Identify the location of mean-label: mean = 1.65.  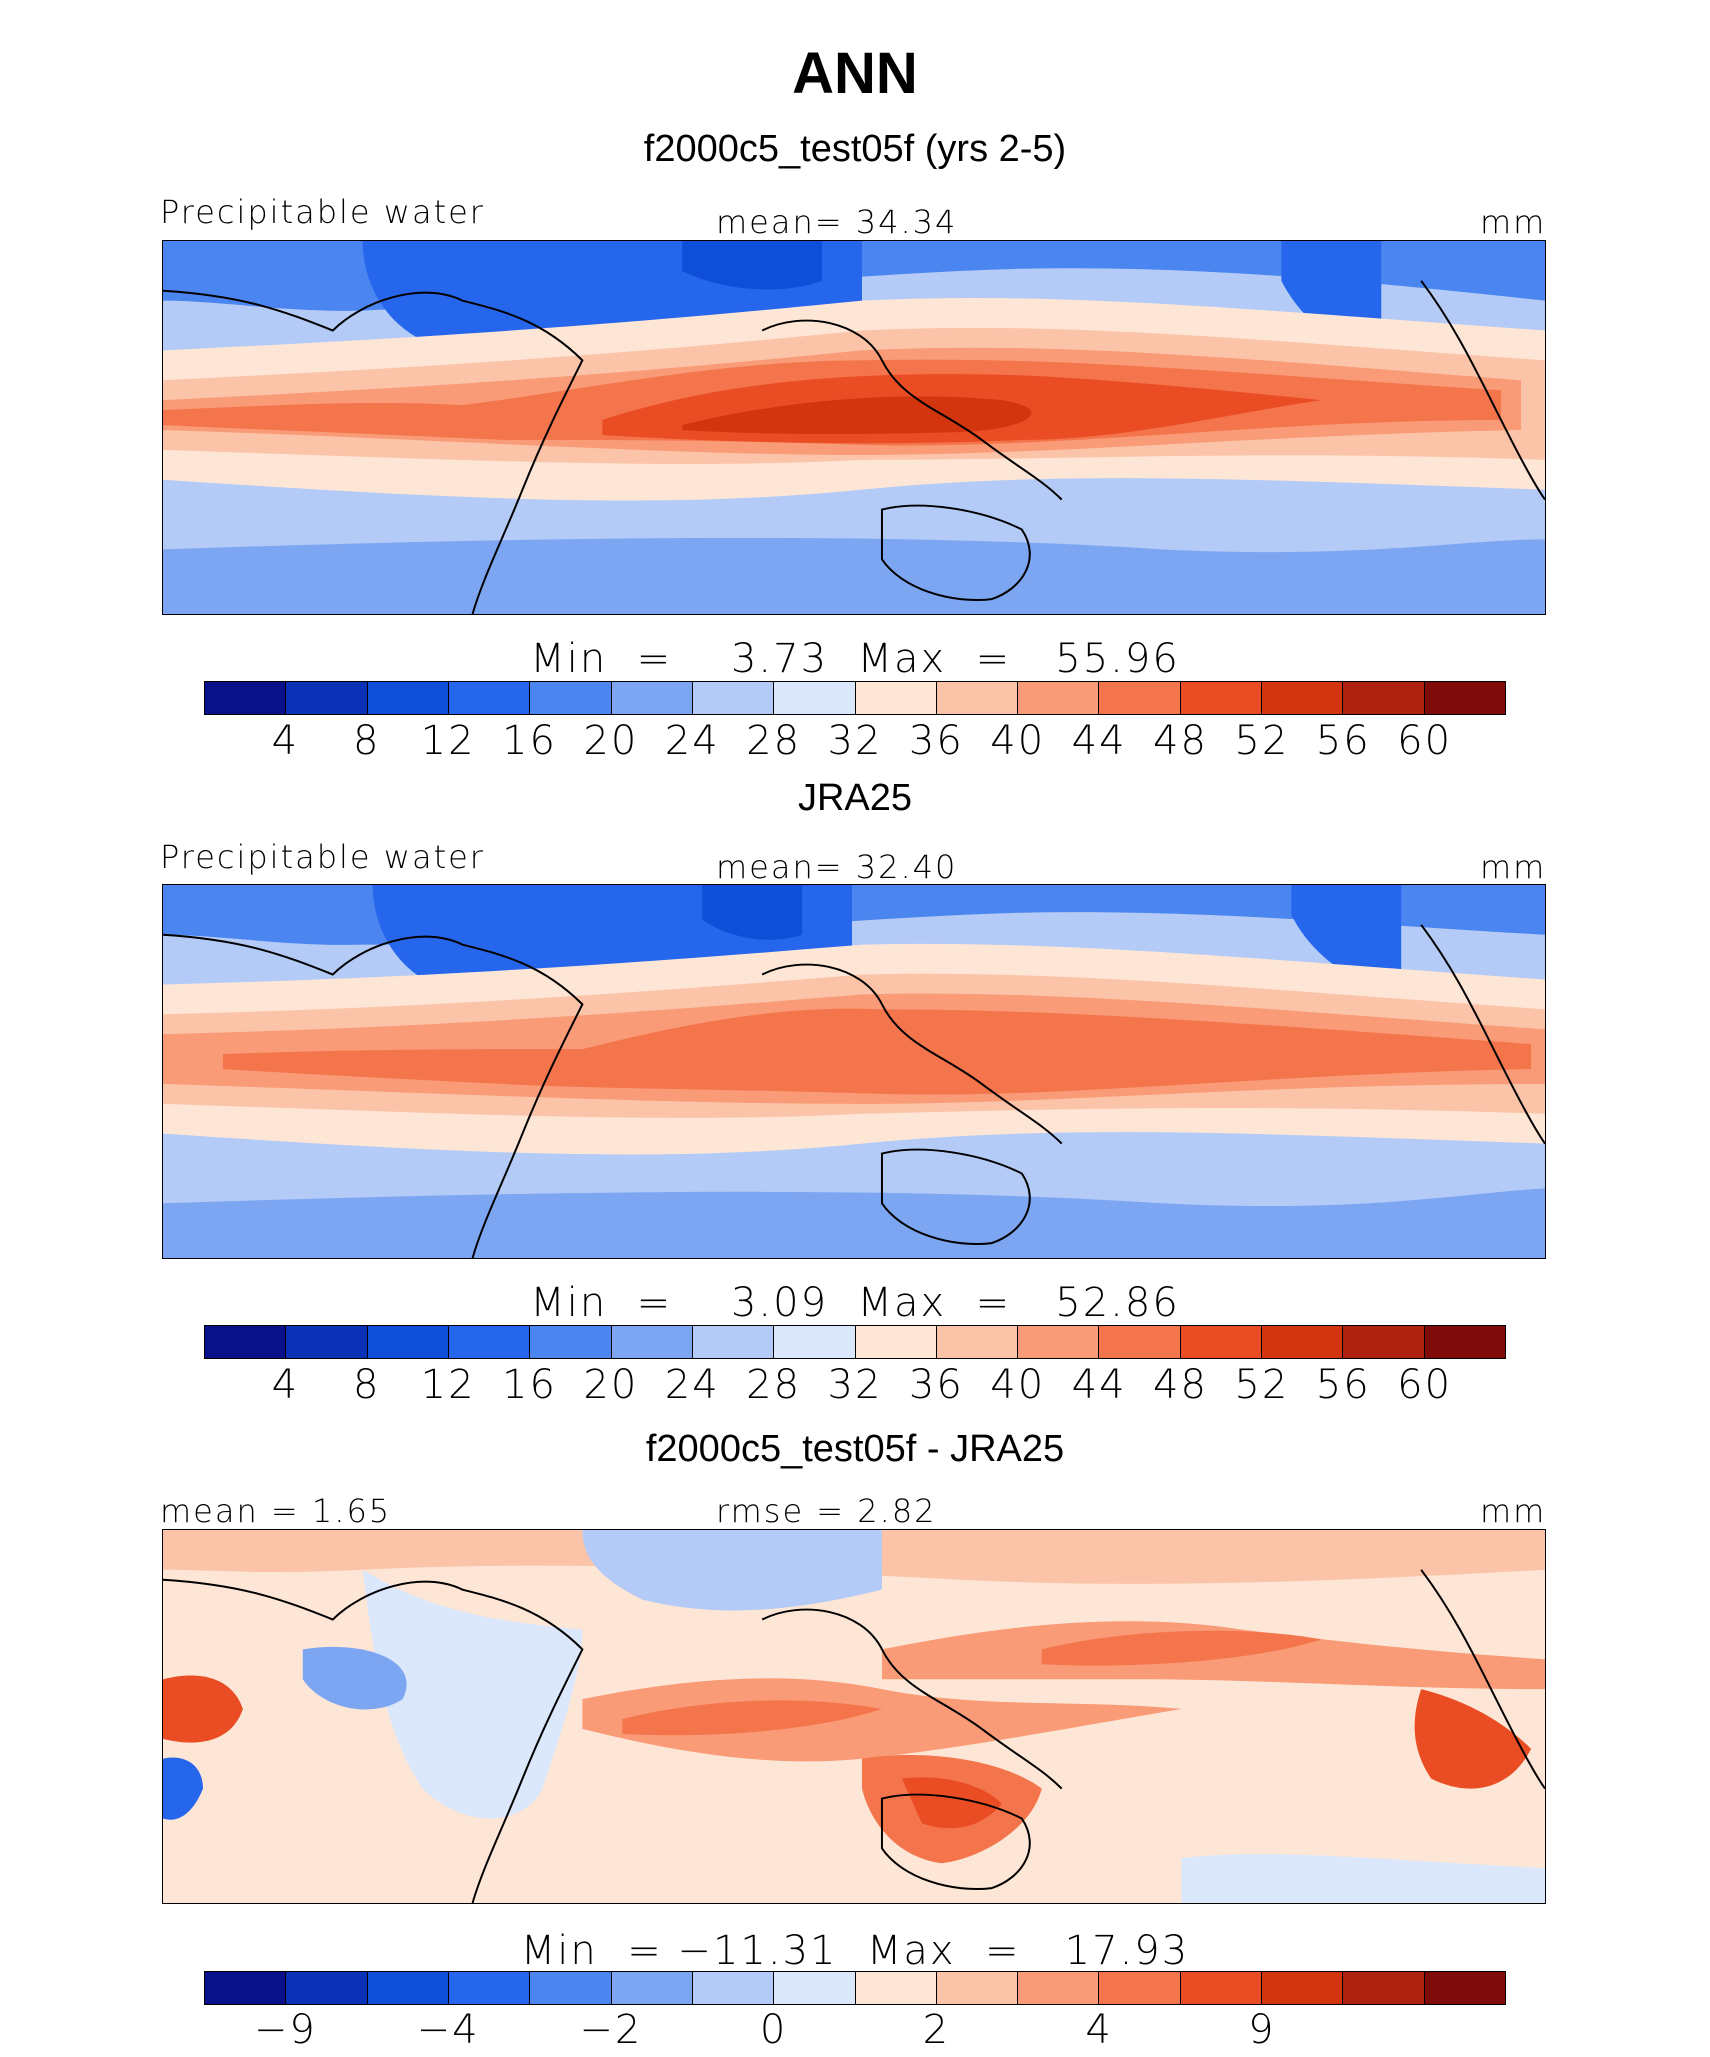
(276, 1511).